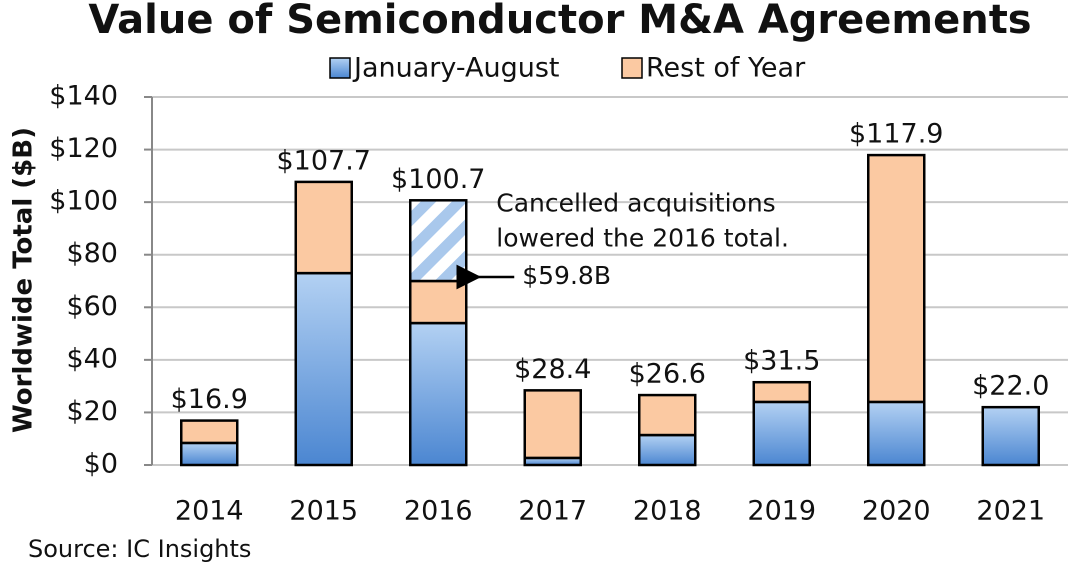 This screenshot has height=566, width=1070. I want to click on total-label: $117.9, so click(896, 134).